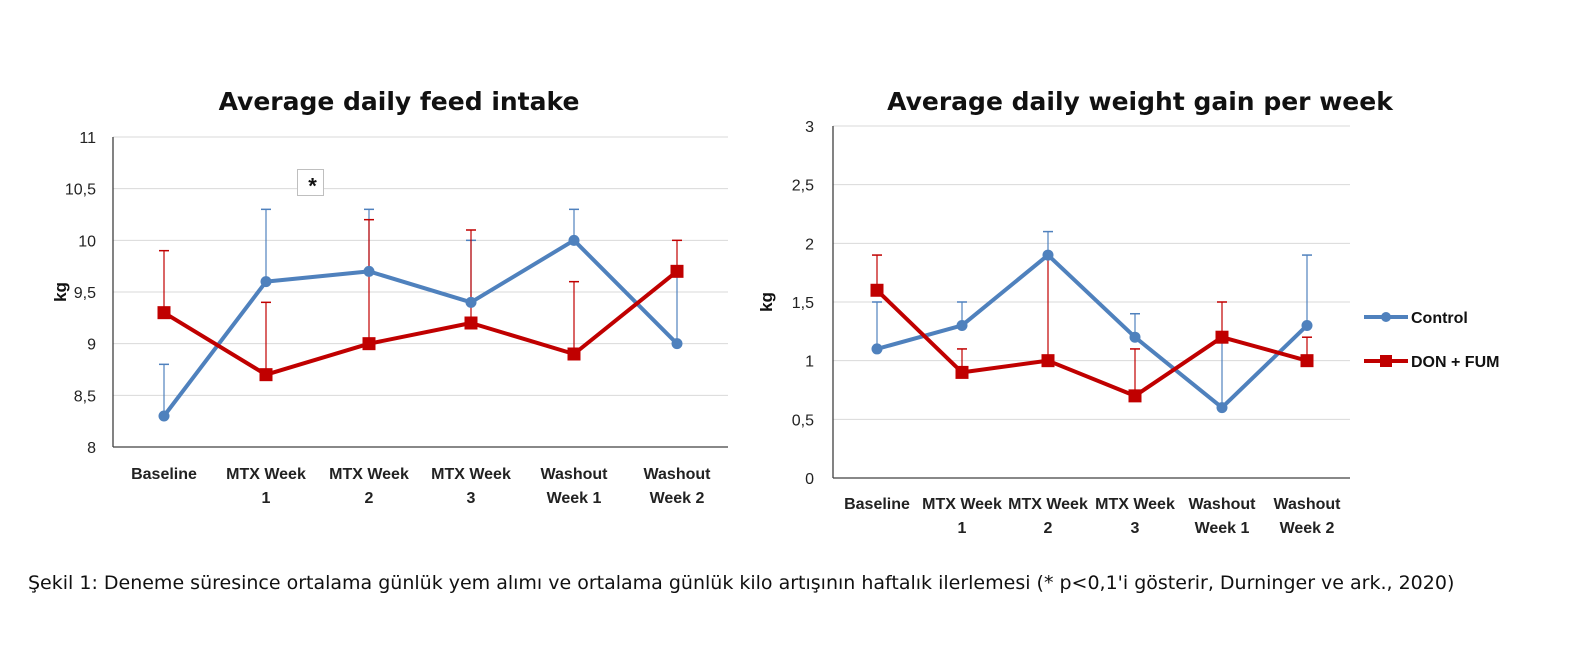  I want to click on significance-marker: *, so click(312, 186).